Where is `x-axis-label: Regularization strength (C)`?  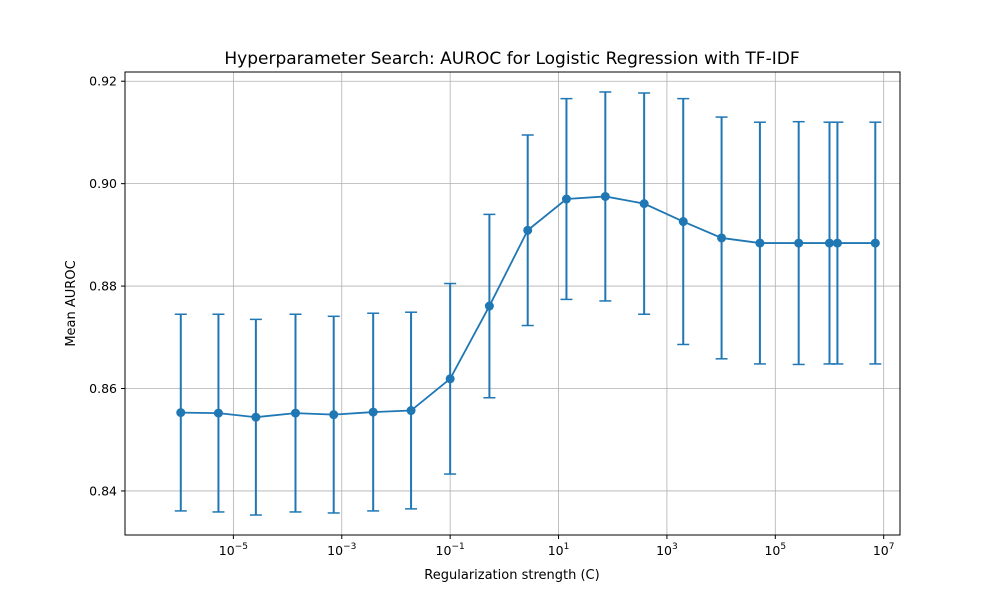 x-axis-label: Regularization strength (C) is located at coordinates (511, 575).